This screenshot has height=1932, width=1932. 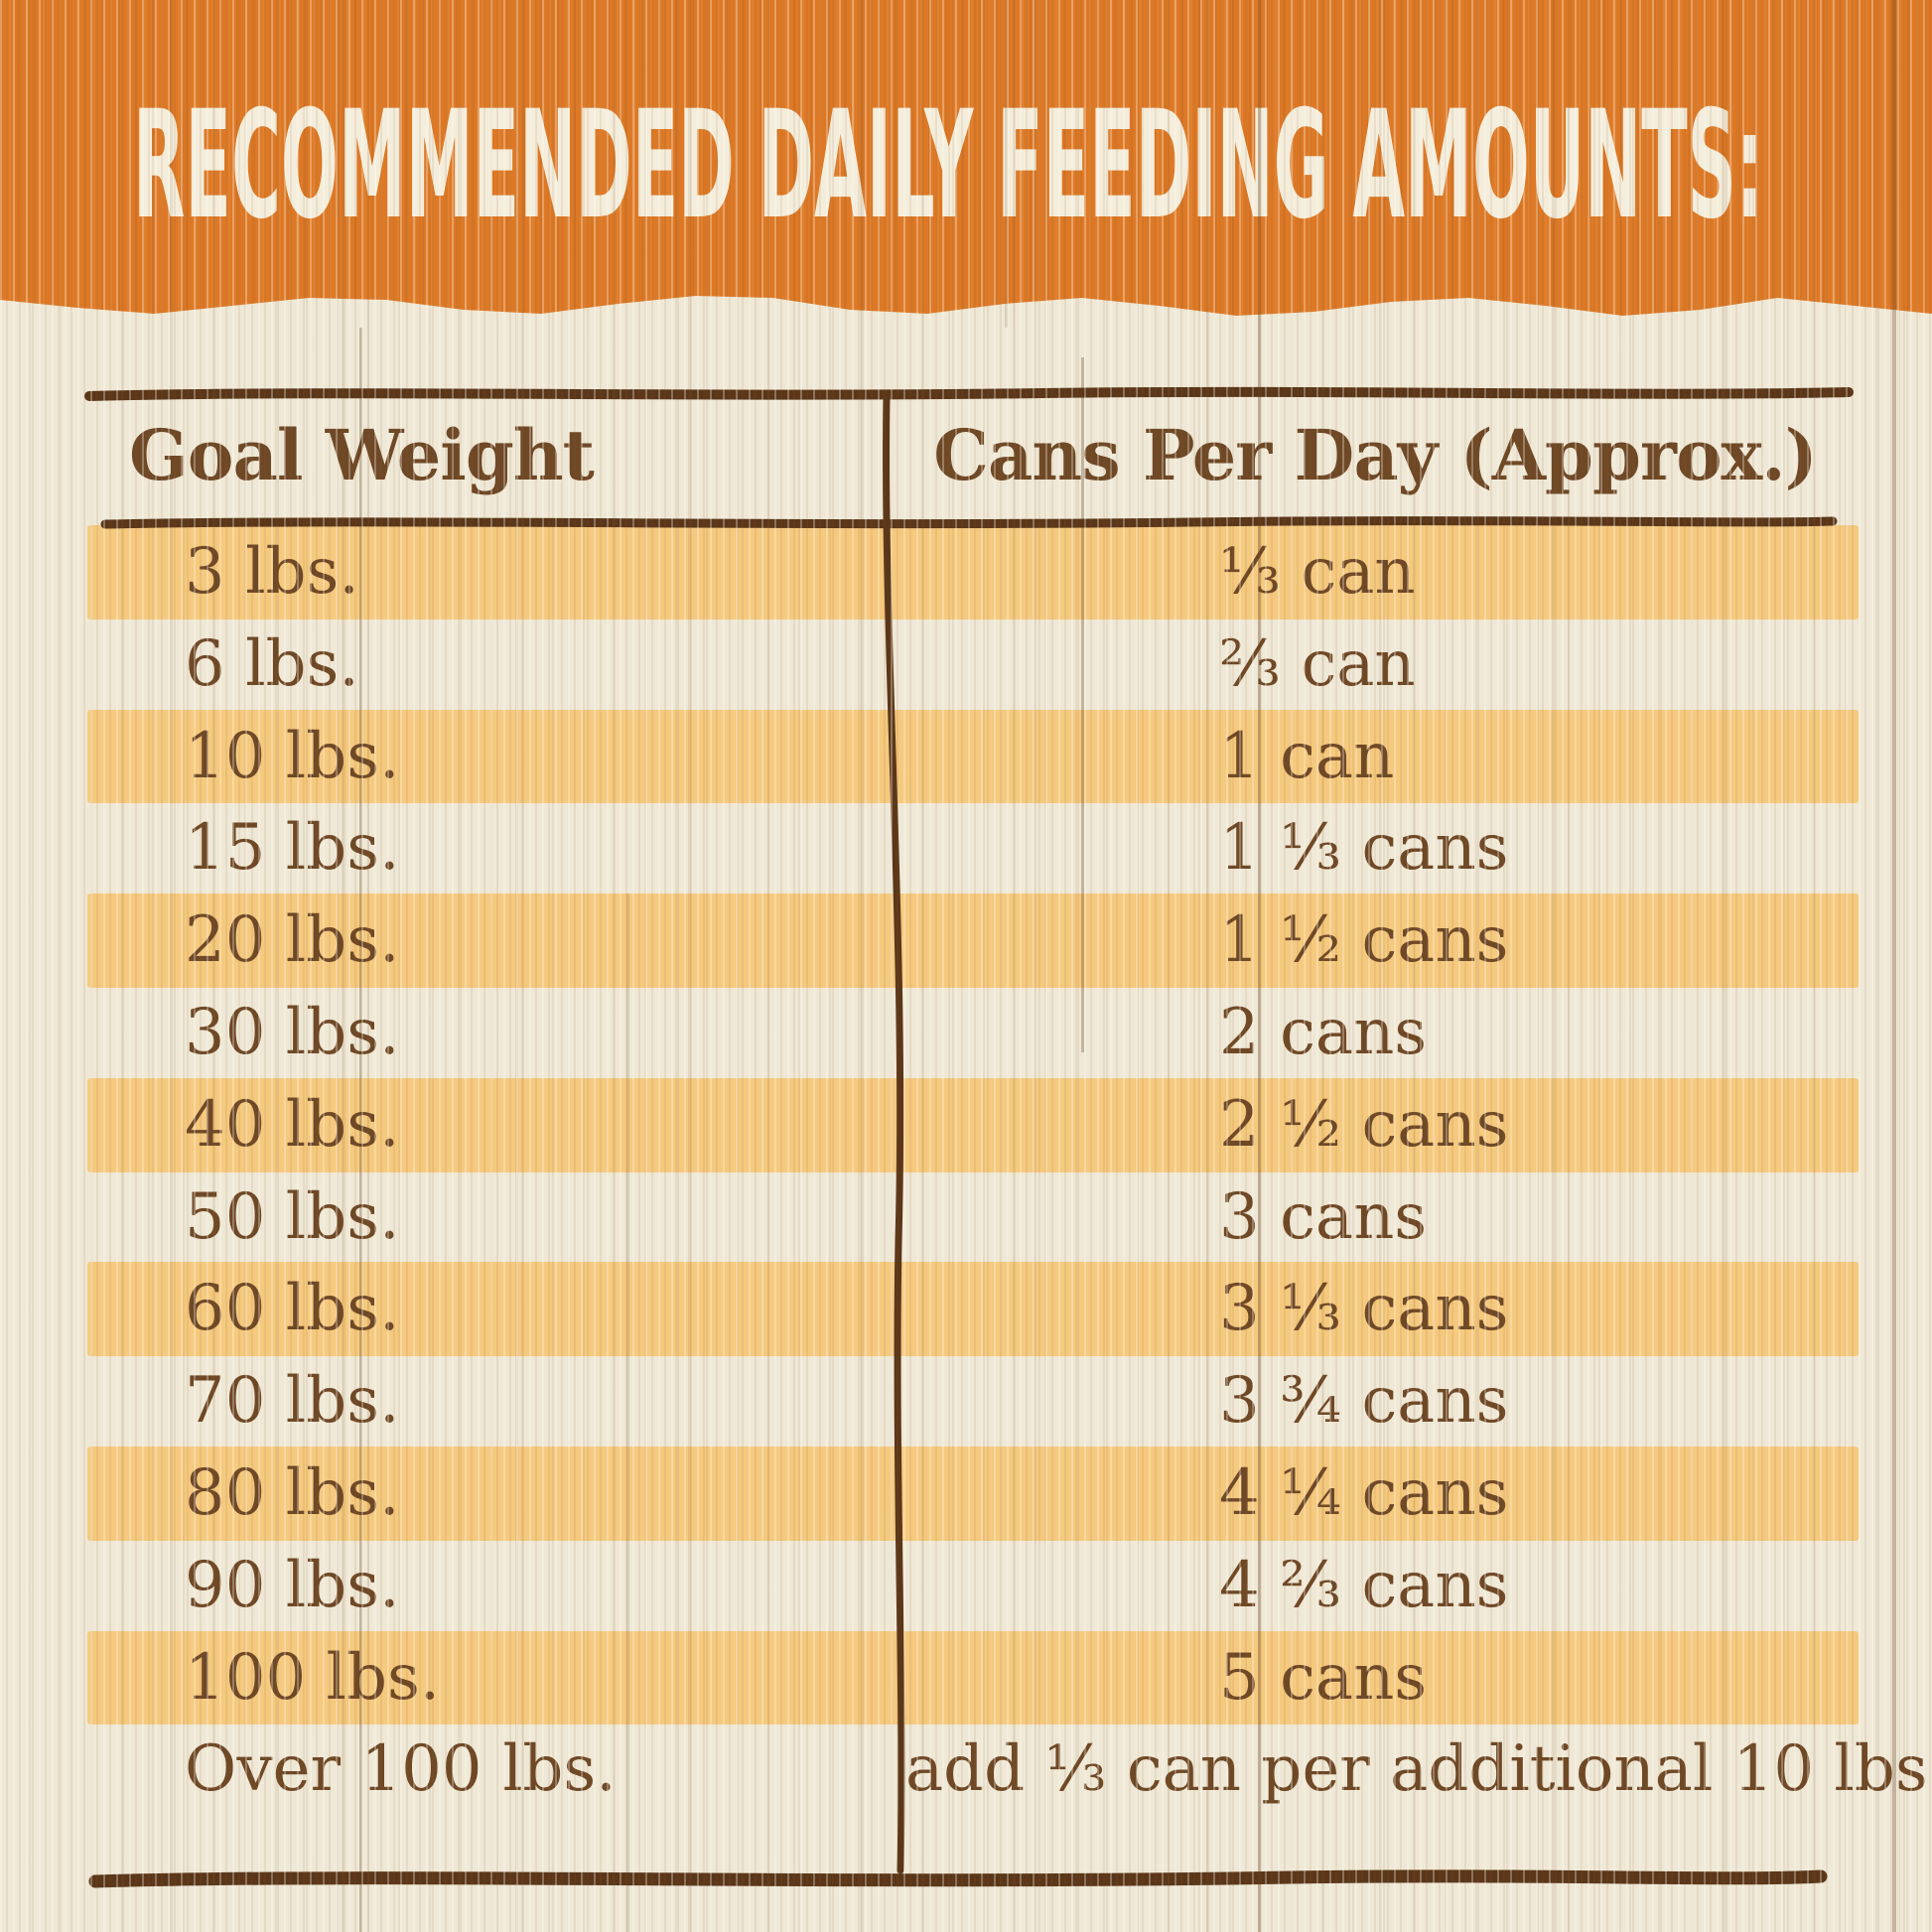 I want to click on cans-per-day-cell: 3 ⅓ cans, so click(x=1364, y=1309).